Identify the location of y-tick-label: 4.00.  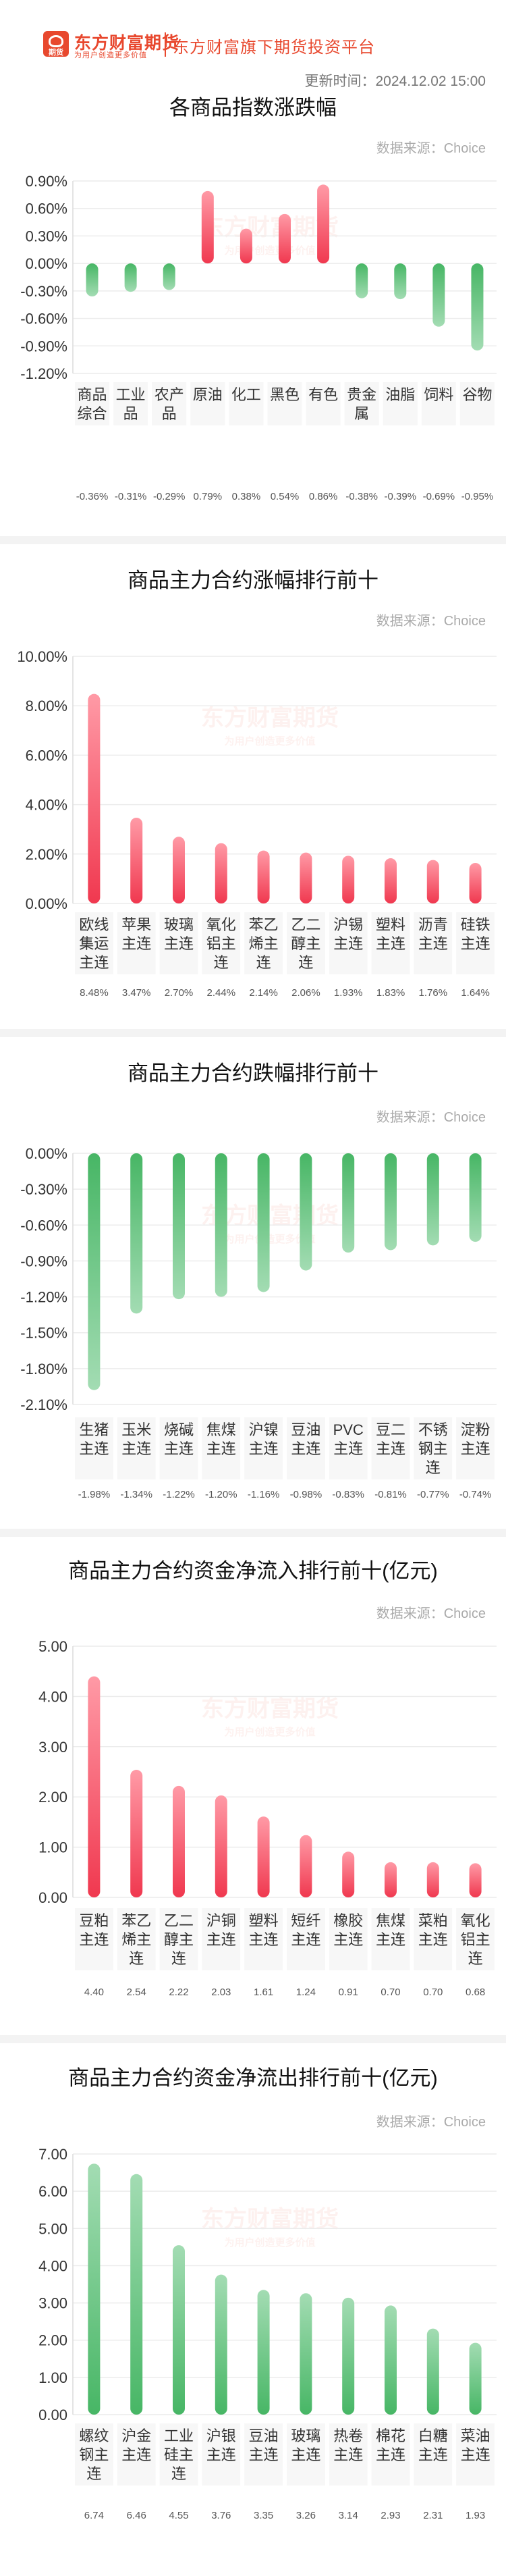
(52, 1697).